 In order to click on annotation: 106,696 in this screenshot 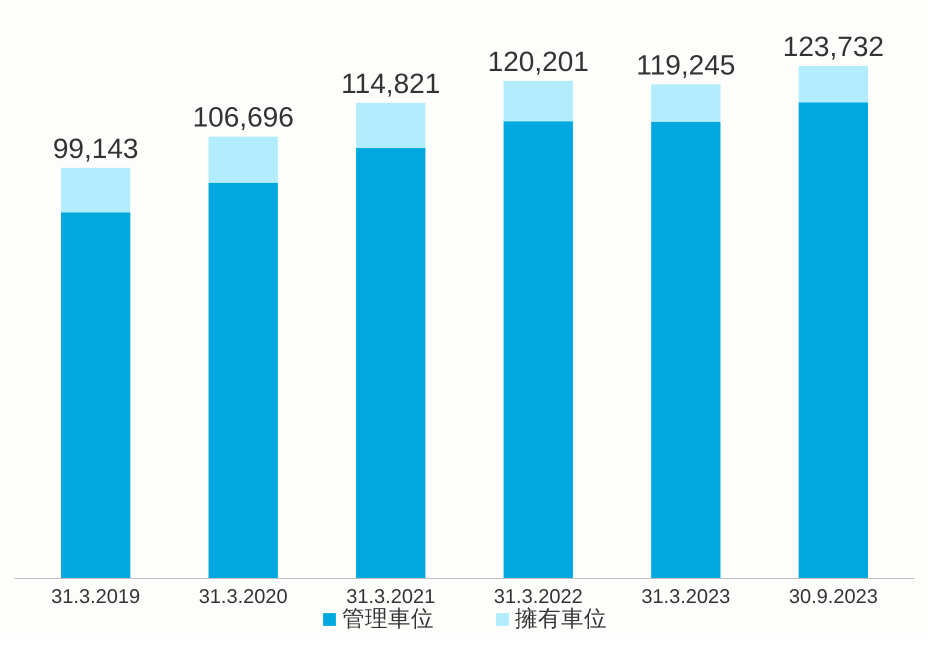, I will do `click(243, 117)`.